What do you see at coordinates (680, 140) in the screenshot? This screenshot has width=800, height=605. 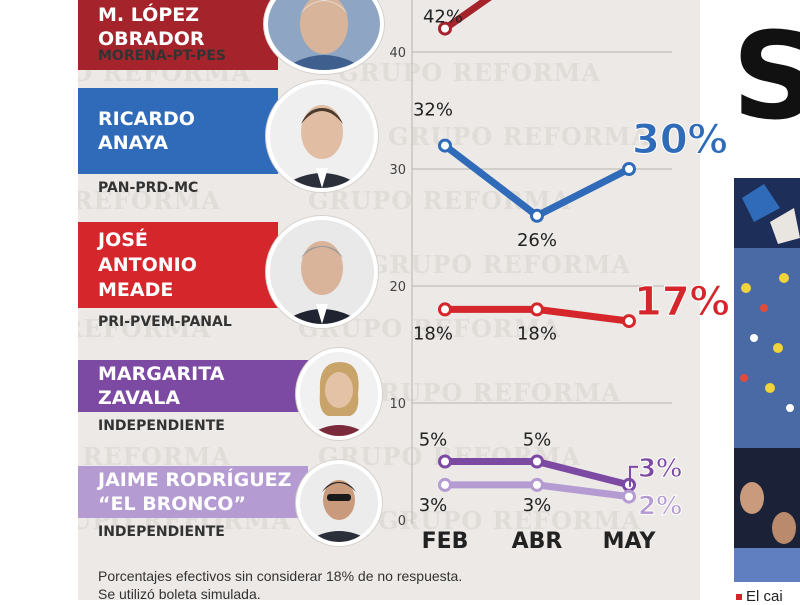 I see `end-value-label: 30%` at bounding box center [680, 140].